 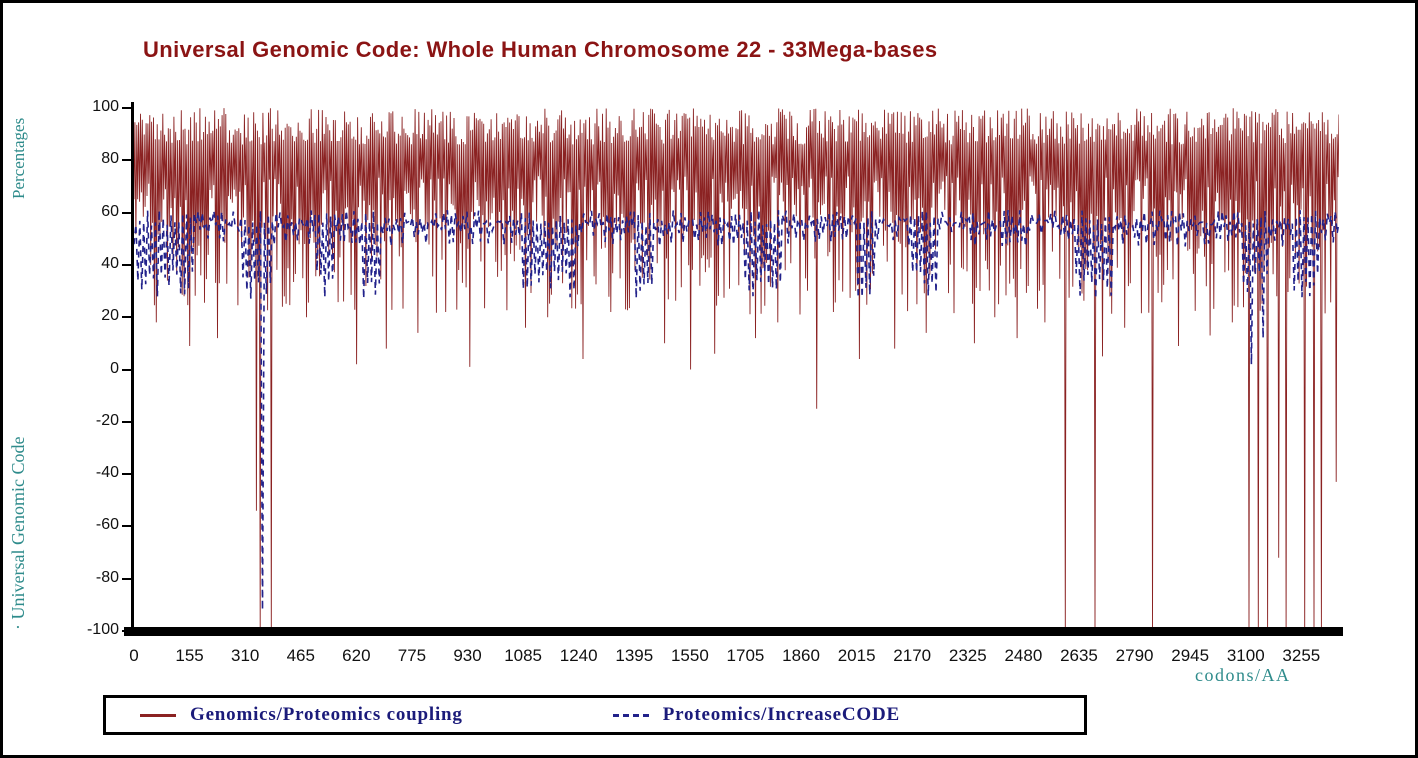 I want to click on x-tick-label: 155, so click(x=189, y=655).